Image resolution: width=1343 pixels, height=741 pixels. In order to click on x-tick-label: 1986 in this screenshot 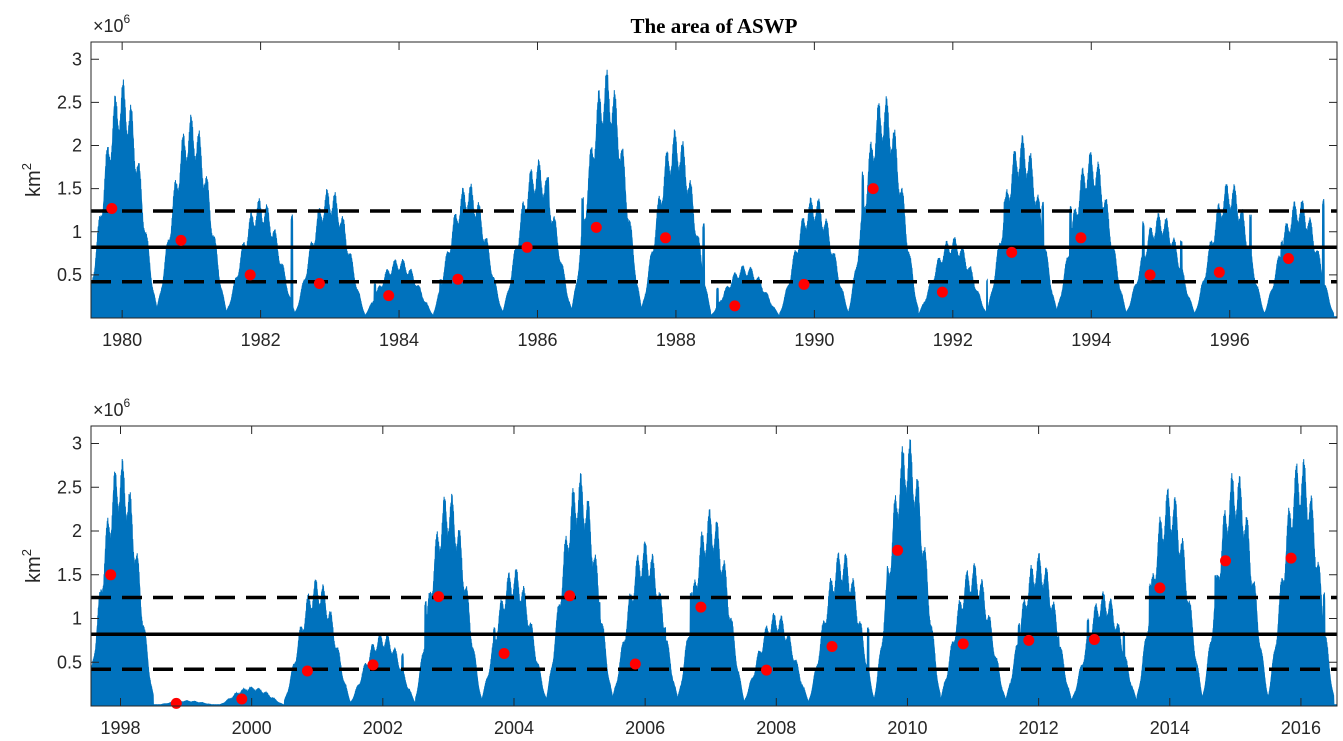, I will do `click(537, 340)`.